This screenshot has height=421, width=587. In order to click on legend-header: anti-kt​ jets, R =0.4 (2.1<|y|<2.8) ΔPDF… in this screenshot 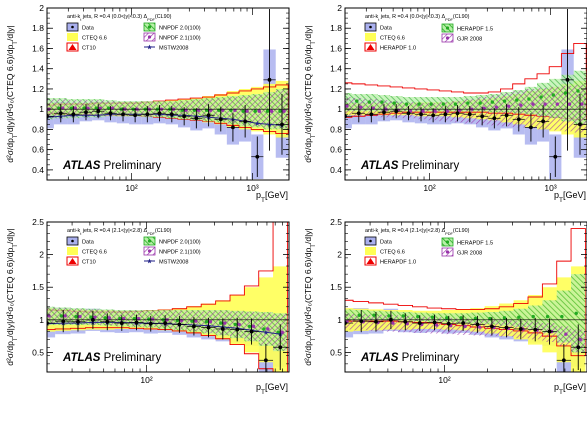, I will do `click(417, 232)`.